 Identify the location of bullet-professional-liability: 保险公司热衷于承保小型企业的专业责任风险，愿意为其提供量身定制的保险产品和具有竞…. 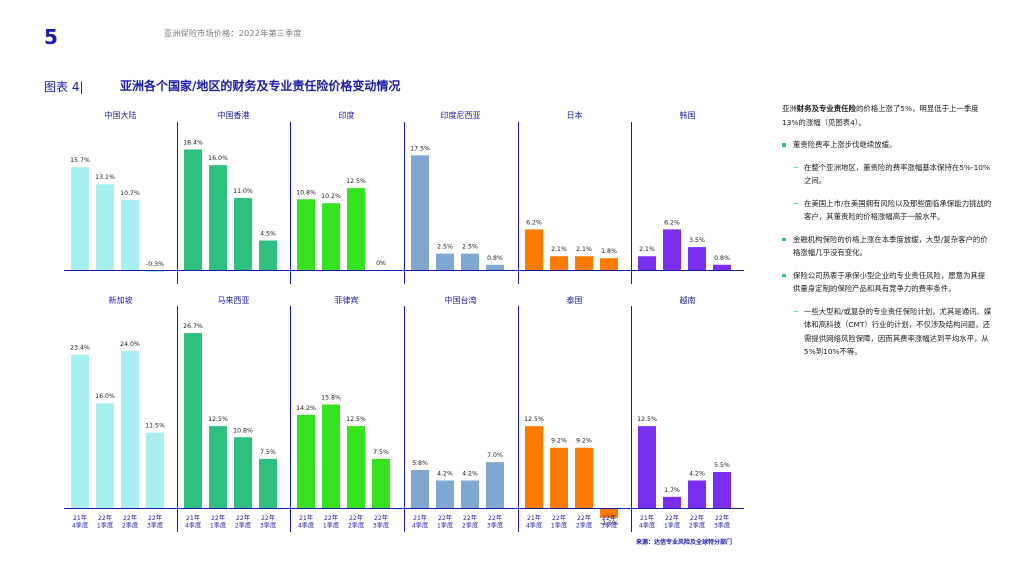
(887, 282).